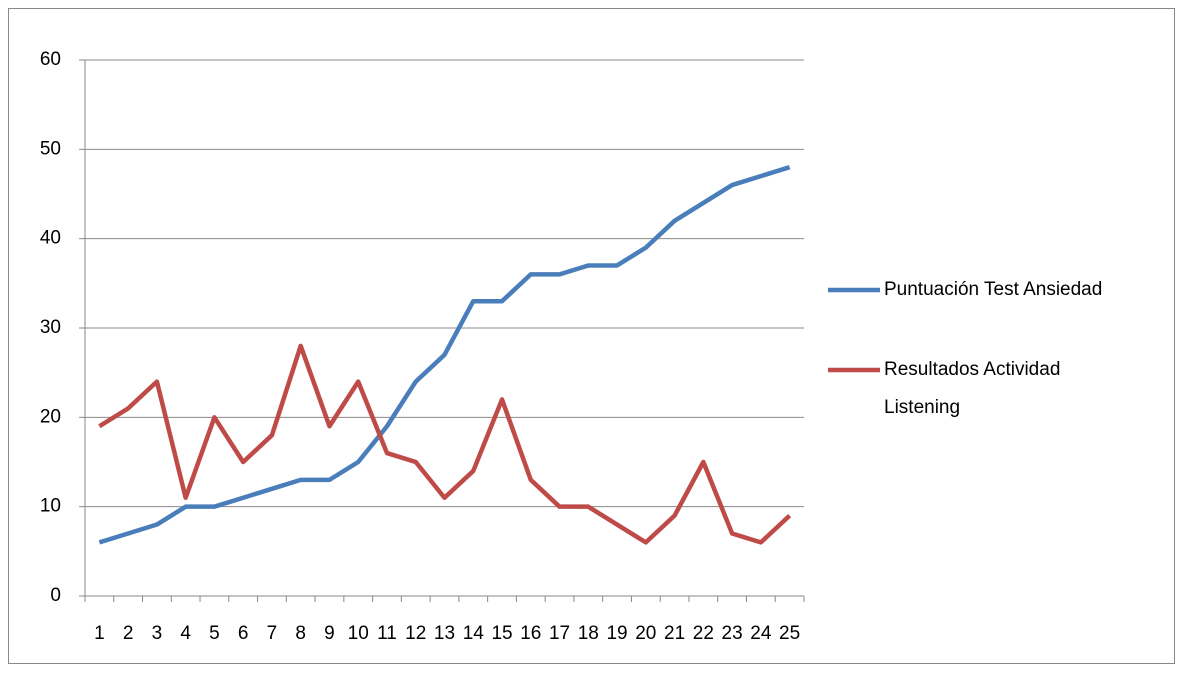  Describe the element at coordinates (157, 633) in the screenshot. I see `x-tick-label: 3` at that location.